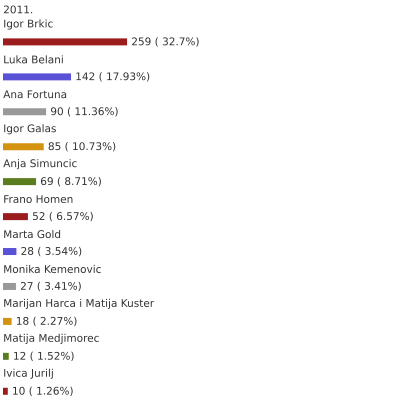  What do you see at coordinates (28, 373) in the screenshot?
I see `y-tick-label: Ivica Jurilj` at bounding box center [28, 373].